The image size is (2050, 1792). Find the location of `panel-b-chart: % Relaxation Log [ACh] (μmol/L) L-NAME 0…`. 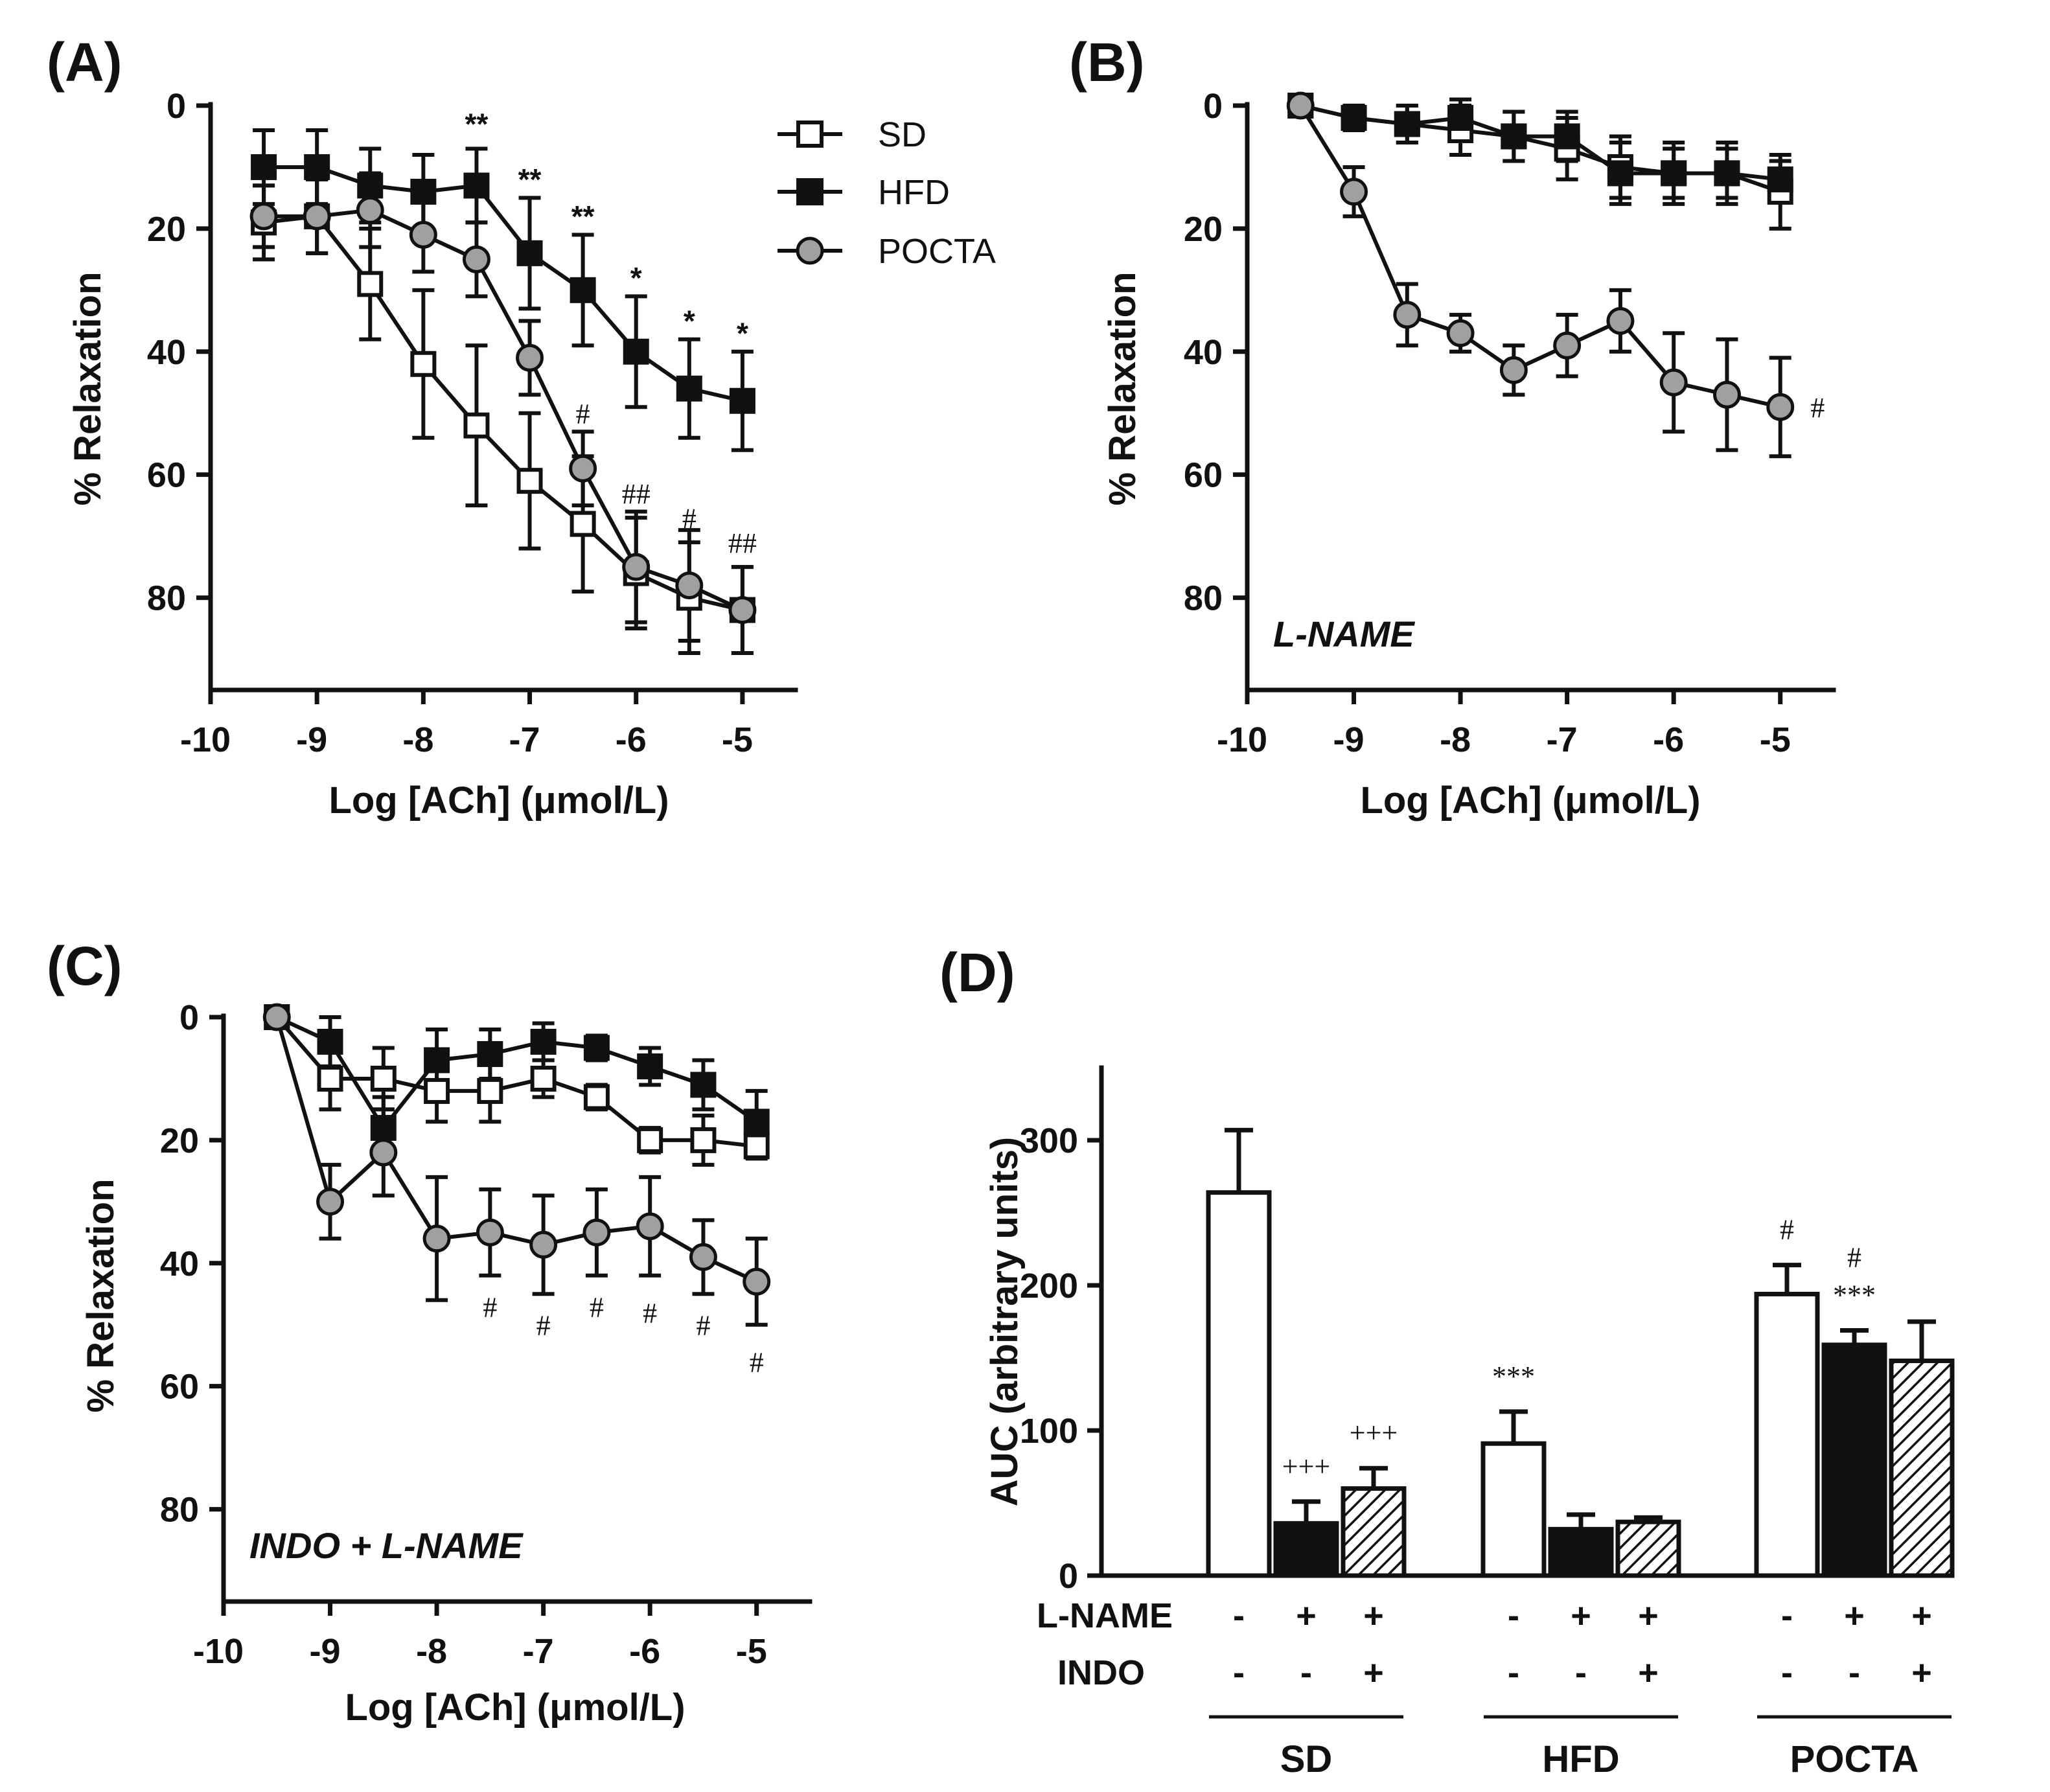

panel-b-chart: % Relaxation Log [ACh] (μmol/L) L-NAME 0… is located at coordinates (1468, 454).